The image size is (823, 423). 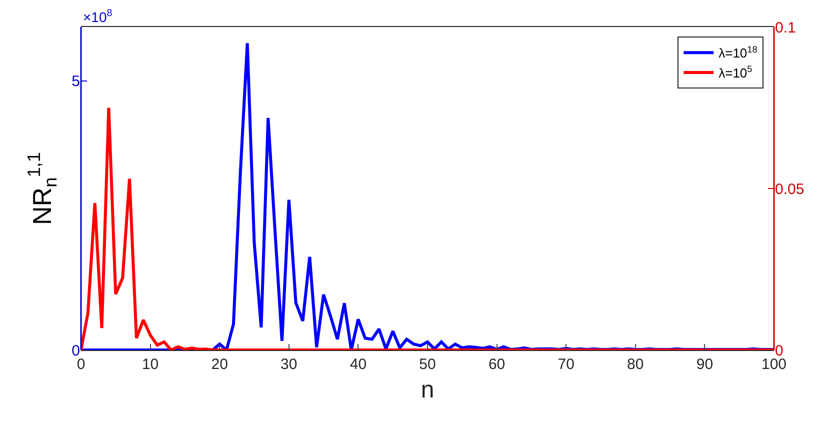 I want to click on x-tick-label: 50, so click(x=427, y=364).